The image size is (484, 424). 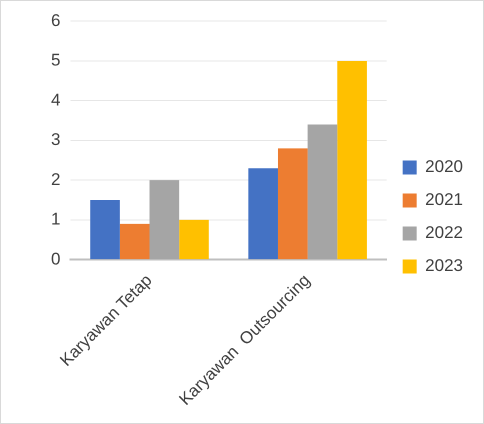 I want to click on legend-label: 2023, so click(x=444, y=266).